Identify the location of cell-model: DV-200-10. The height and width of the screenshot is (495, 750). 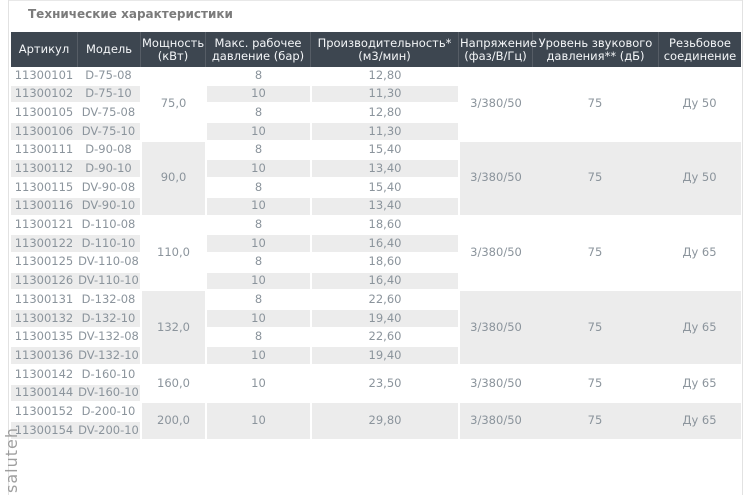
(108, 431).